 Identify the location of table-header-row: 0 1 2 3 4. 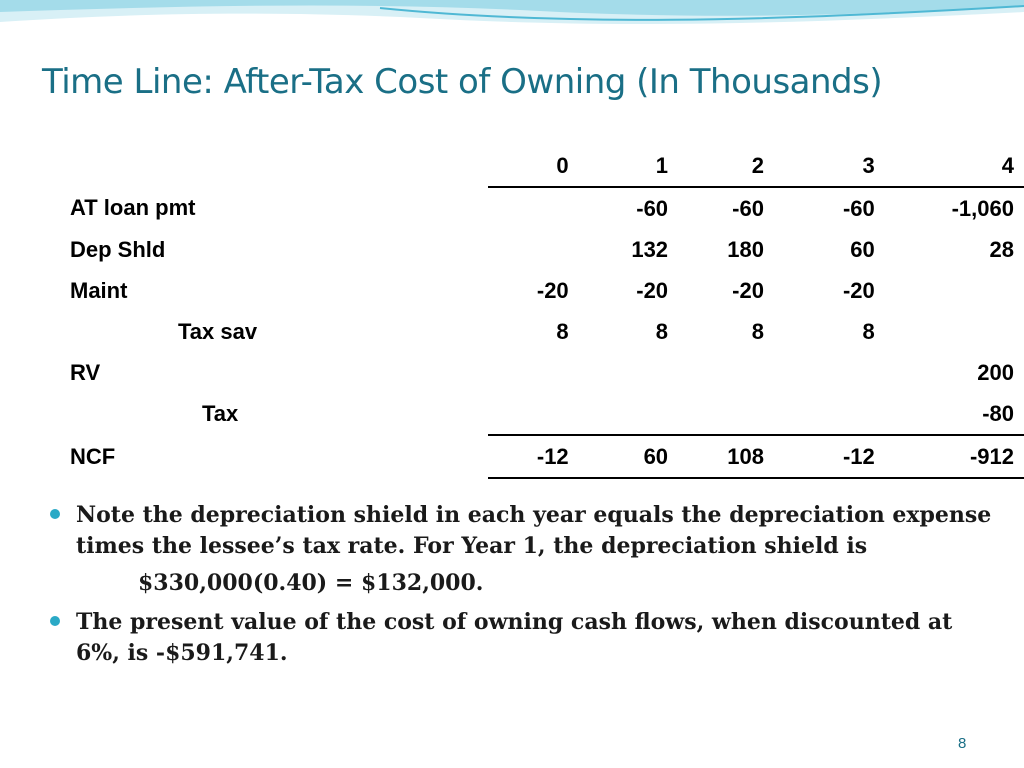
(542, 166).